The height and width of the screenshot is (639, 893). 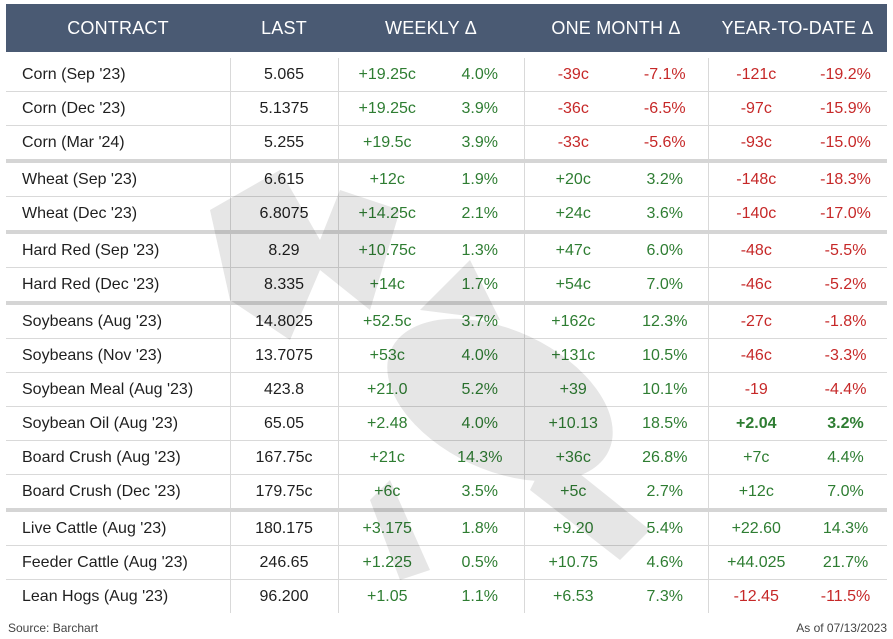 I want to click on contract-cell: Soybeans (Nov '23), so click(x=118, y=355).